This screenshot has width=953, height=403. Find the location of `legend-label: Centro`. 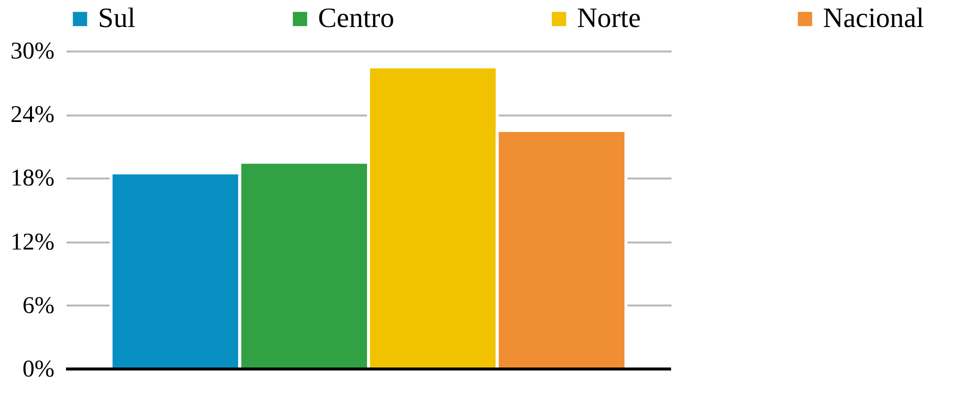

legend-label: Centro is located at coordinates (356, 18).